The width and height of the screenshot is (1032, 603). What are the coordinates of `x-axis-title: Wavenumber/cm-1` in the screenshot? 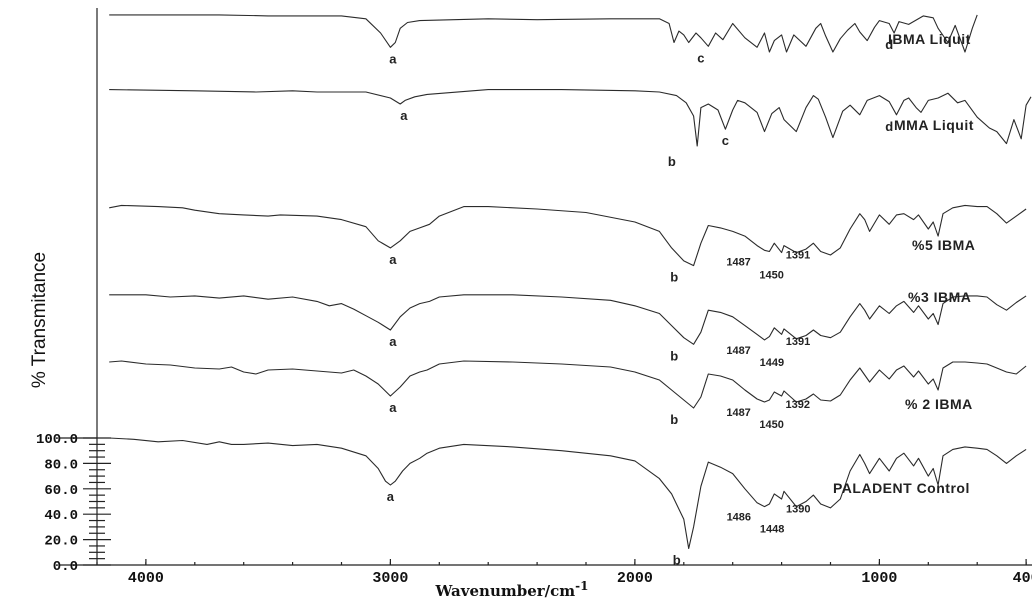 It's located at (512, 589).